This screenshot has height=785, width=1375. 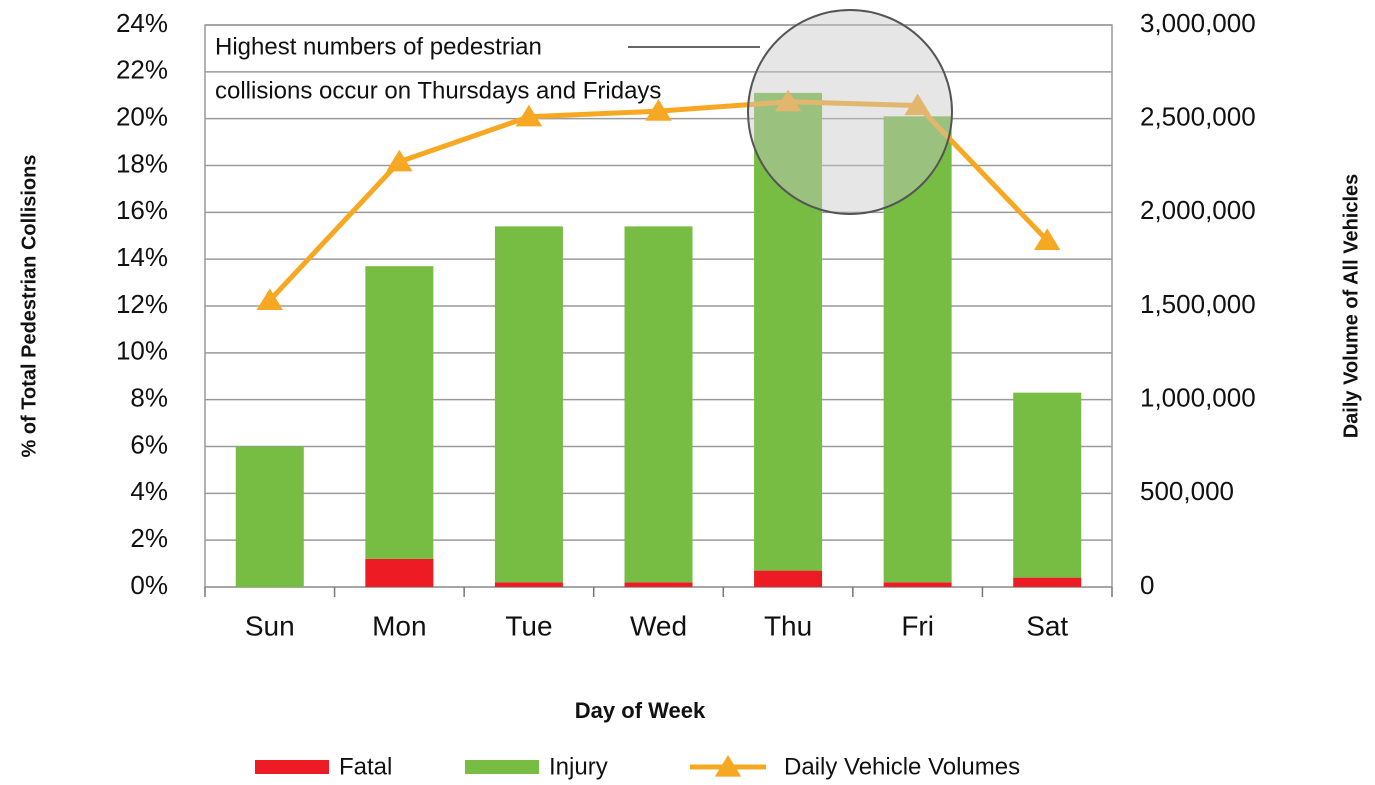 I want to click on y2-axis-title: Daily Volume of All Vehicles, so click(x=1351, y=306).